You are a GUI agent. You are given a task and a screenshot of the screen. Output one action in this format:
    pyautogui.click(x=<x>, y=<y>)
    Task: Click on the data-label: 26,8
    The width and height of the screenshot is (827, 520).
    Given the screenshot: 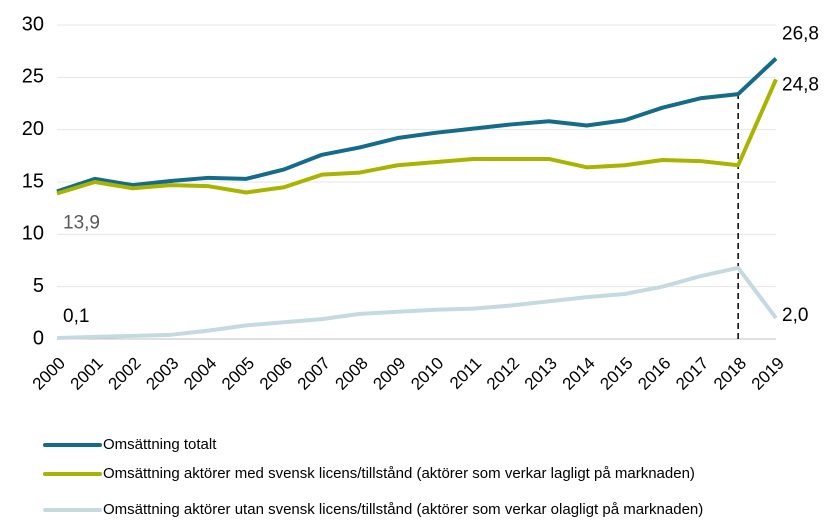 What is the action you would take?
    pyautogui.click(x=800, y=34)
    